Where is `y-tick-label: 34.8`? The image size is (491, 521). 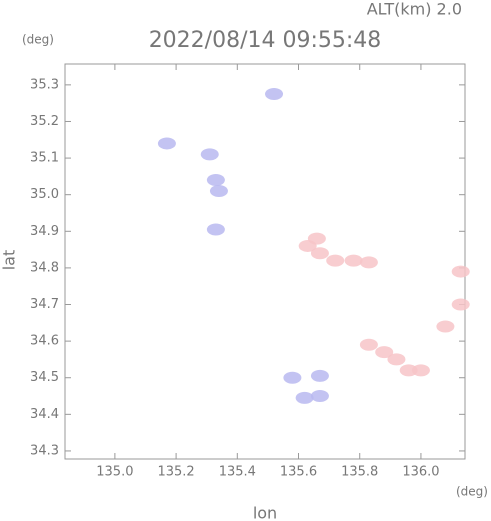
y-tick-label: 34.8 is located at coordinates (44, 267).